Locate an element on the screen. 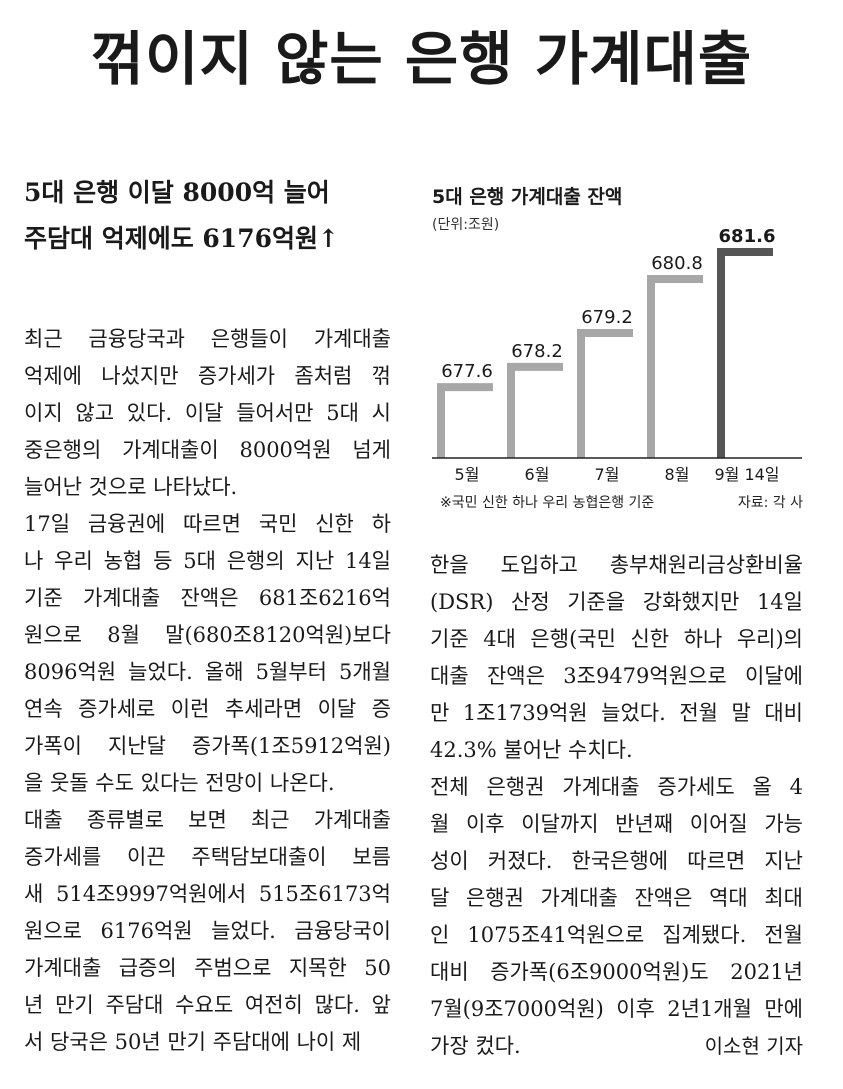 The image size is (843, 1089). article-line: 인 1075조41억원으로 집계됐다. 전월 is located at coordinates (616, 935).